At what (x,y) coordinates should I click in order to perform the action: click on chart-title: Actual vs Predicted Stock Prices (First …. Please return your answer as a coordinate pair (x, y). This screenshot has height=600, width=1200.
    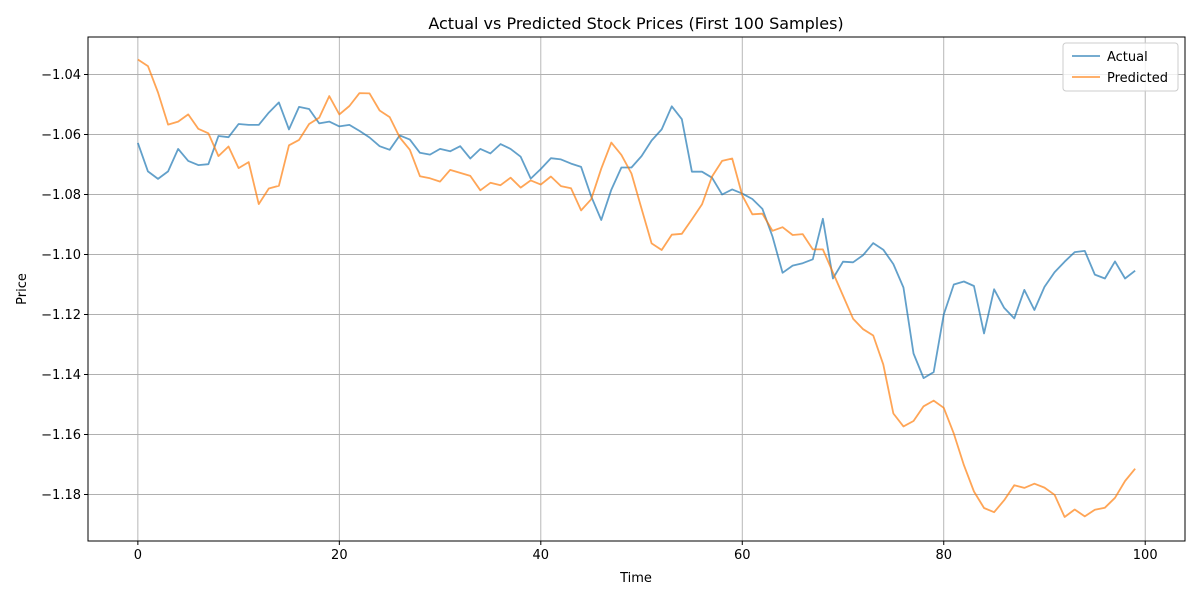
    Looking at the image, I should click on (635, 23).